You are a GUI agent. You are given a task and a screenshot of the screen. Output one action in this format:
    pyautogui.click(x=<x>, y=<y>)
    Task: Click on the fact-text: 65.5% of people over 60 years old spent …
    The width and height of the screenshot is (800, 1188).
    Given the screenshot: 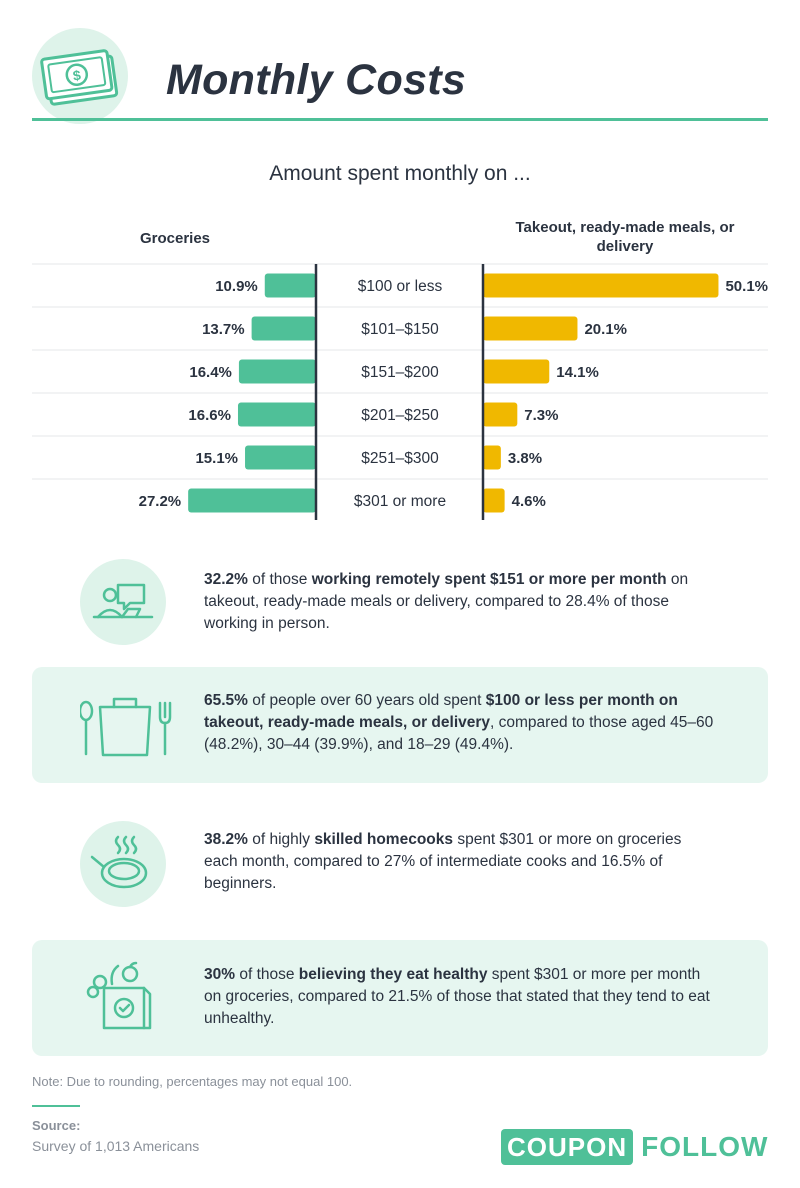 What is the action you would take?
    pyautogui.click(x=459, y=722)
    